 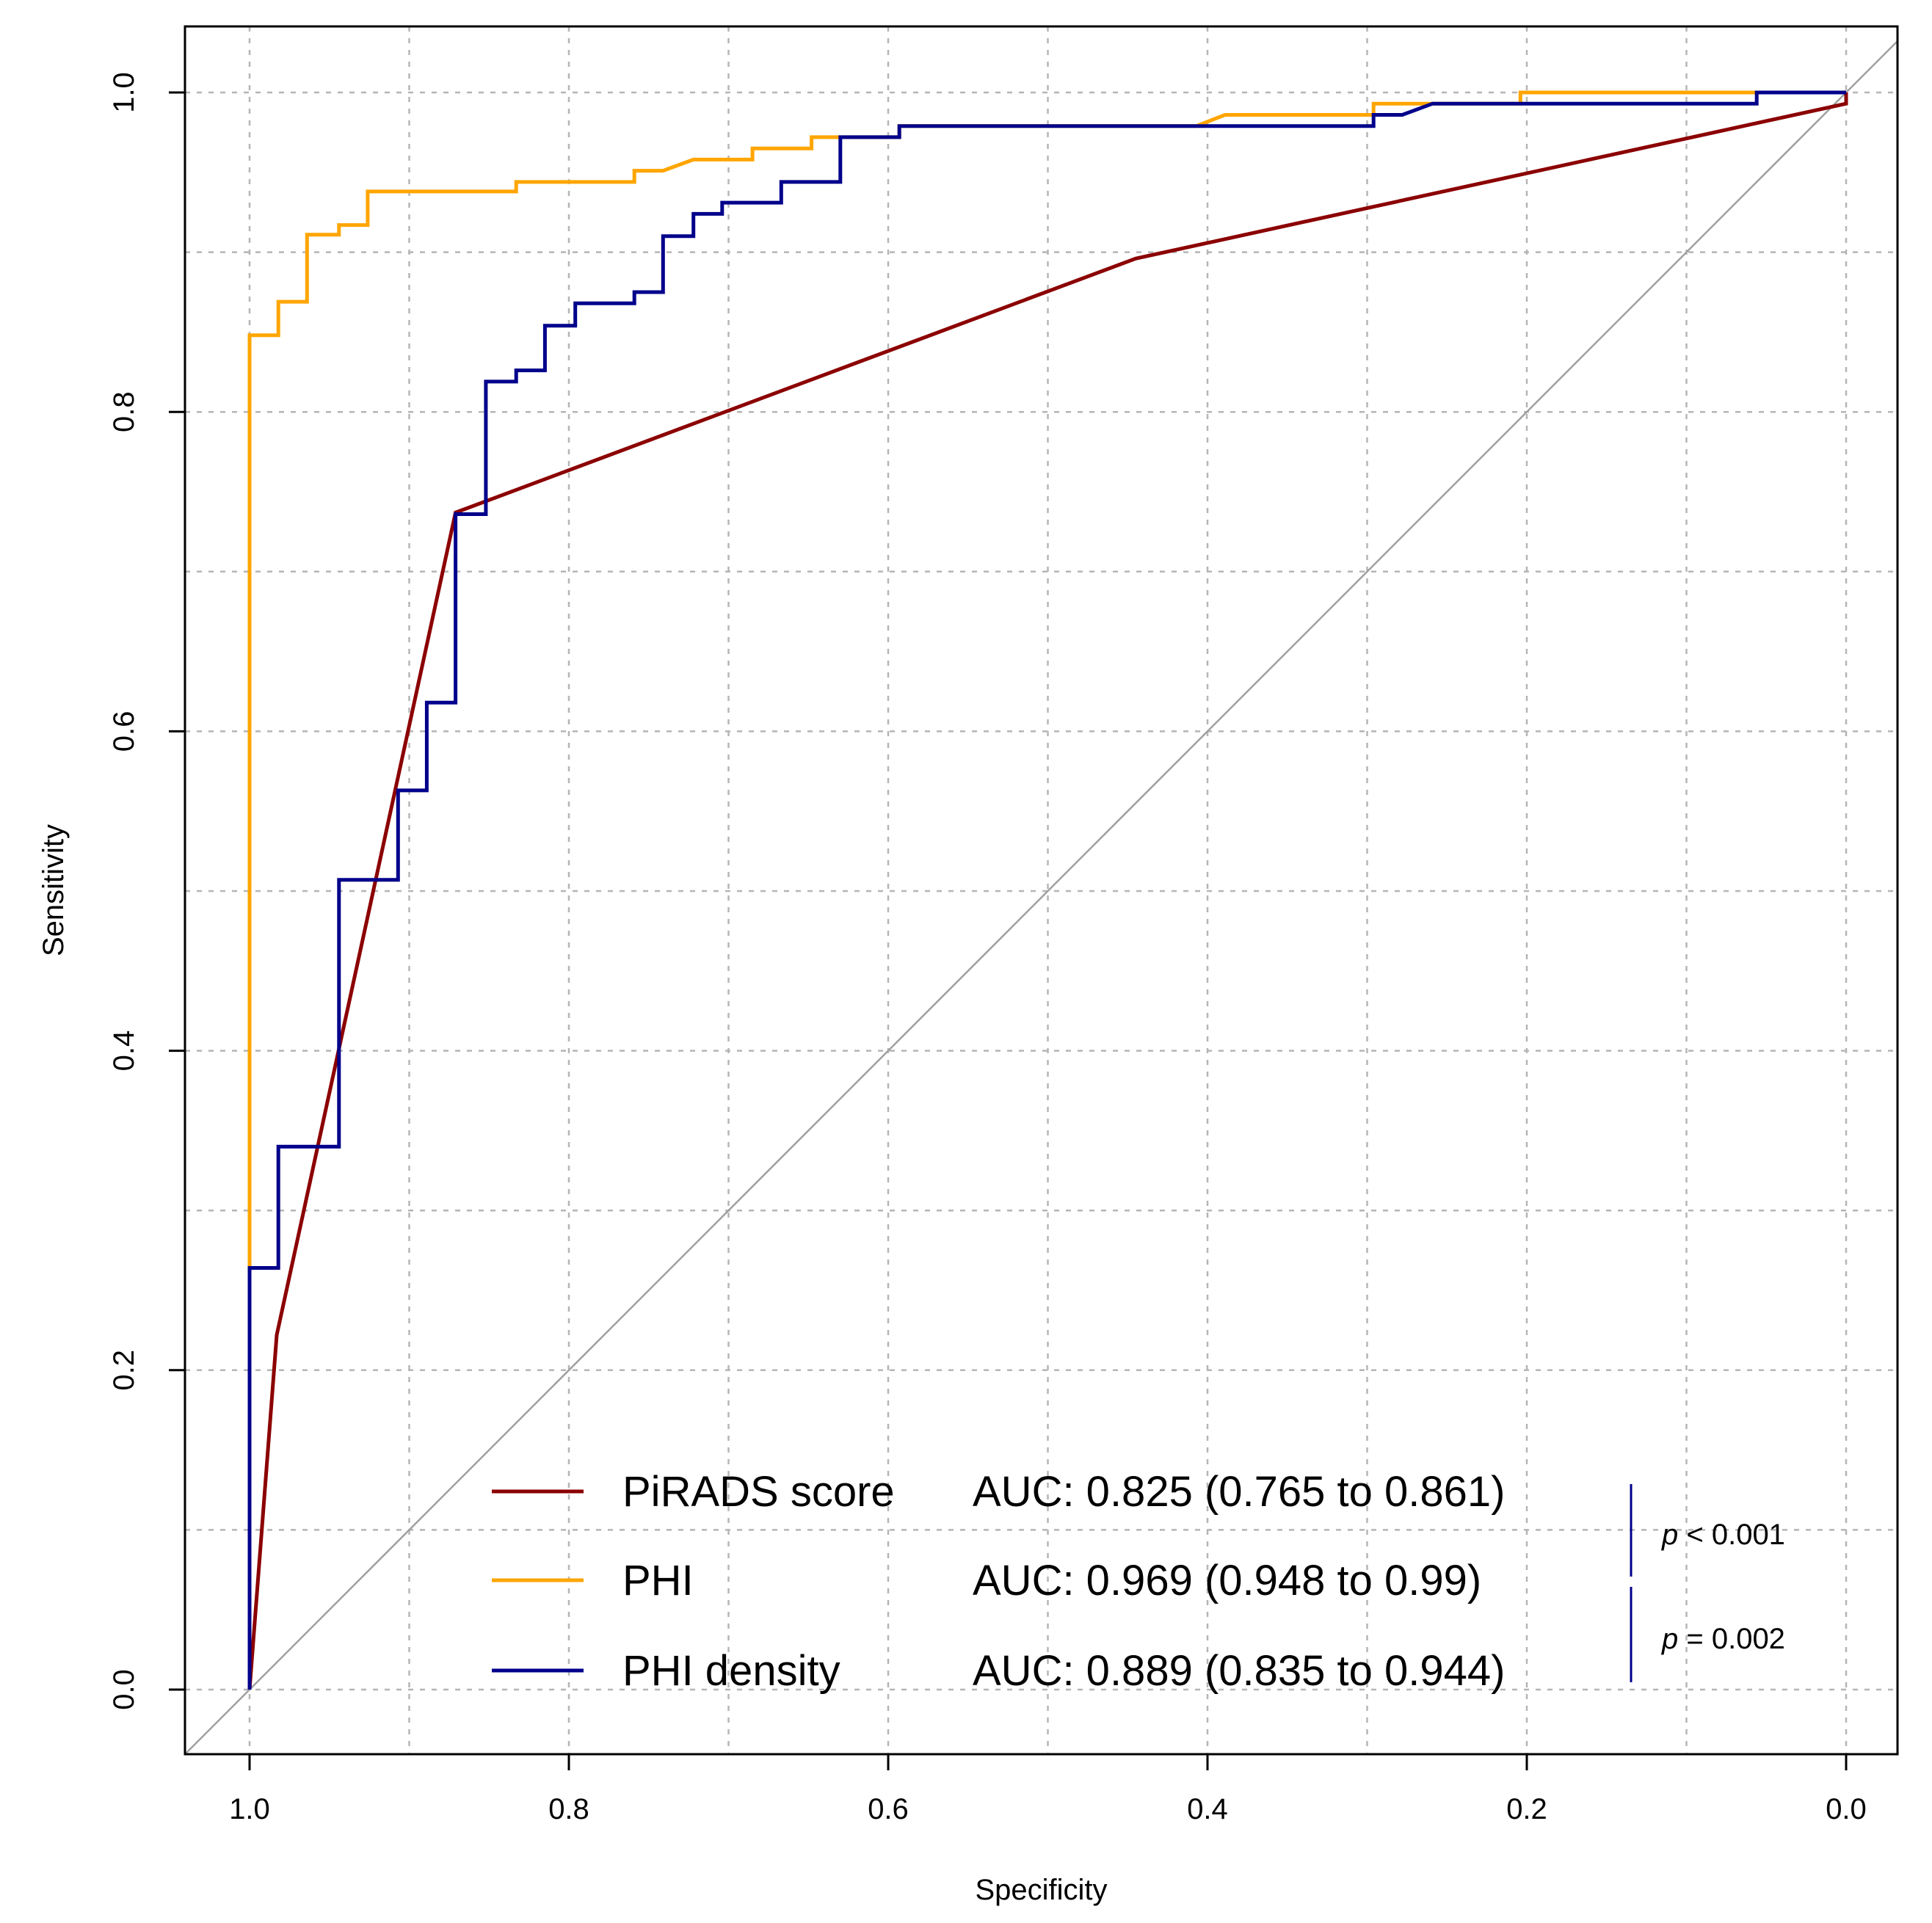 I want to click on legend-auc: AUC: 0.969 (0.948 to 0.99), so click(x=1227, y=1580).